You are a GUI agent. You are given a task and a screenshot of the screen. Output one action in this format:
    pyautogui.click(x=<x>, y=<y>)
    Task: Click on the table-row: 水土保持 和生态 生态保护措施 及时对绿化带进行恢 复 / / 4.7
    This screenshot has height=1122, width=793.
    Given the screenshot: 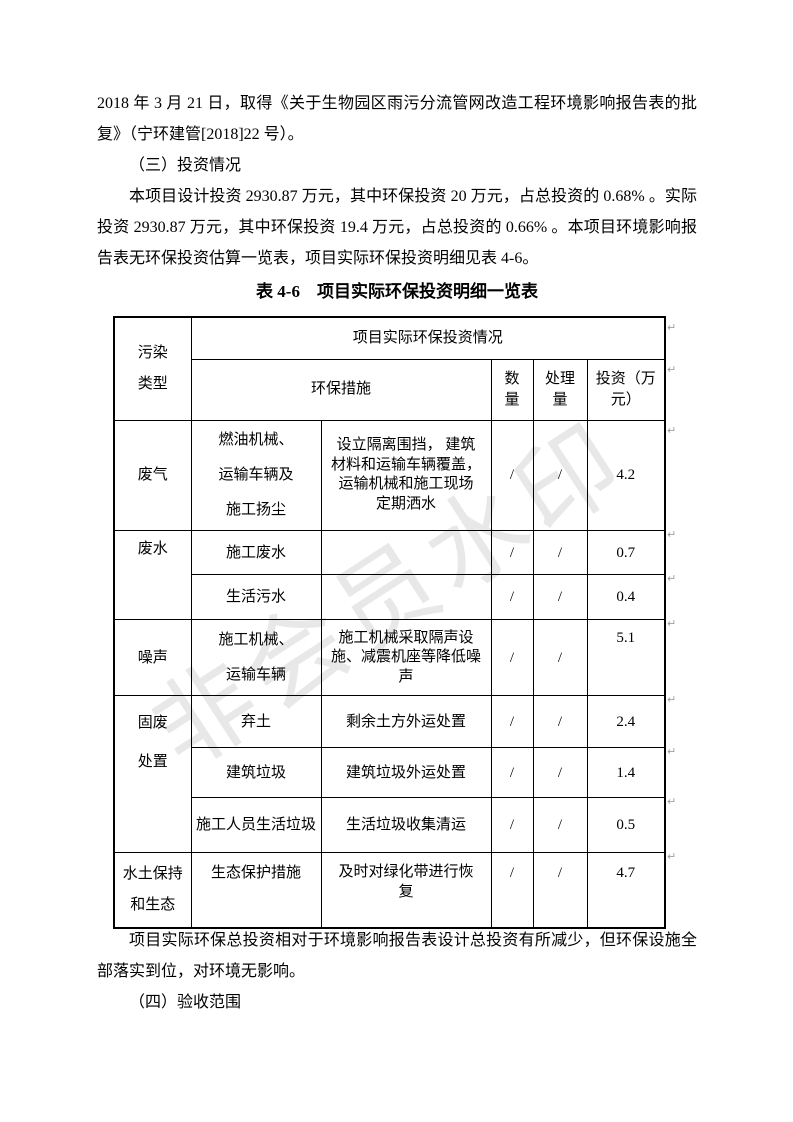 What is the action you would take?
    pyautogui.click(x=389, y=890)
    